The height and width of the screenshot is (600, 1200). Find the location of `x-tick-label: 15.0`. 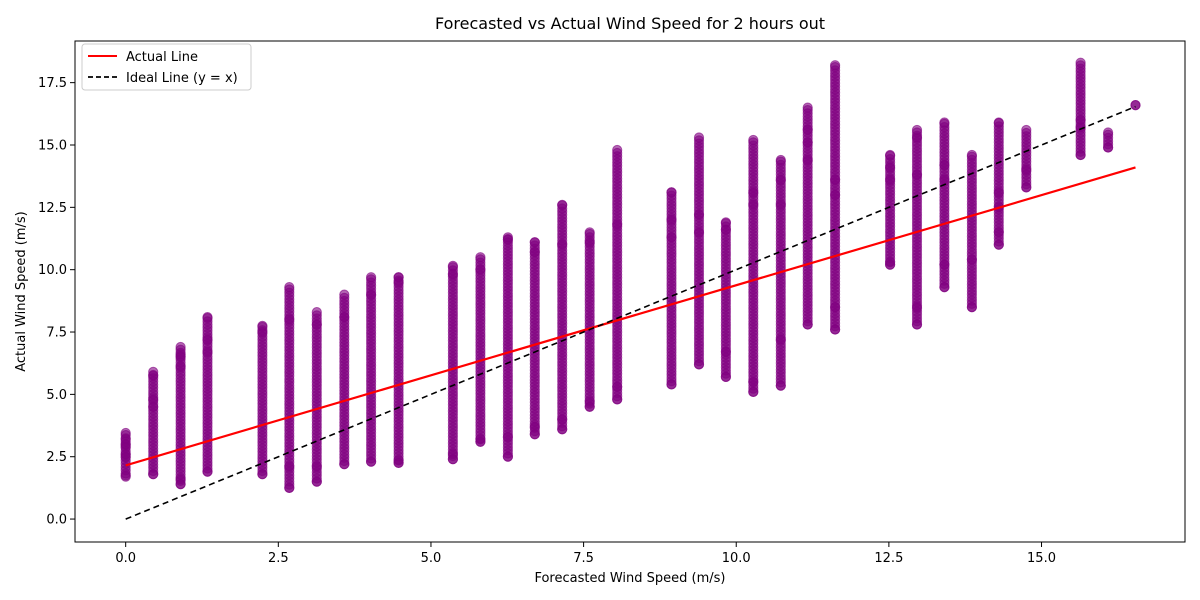

x-tick-label: 15.0 is located at coordinates (1041, 558).